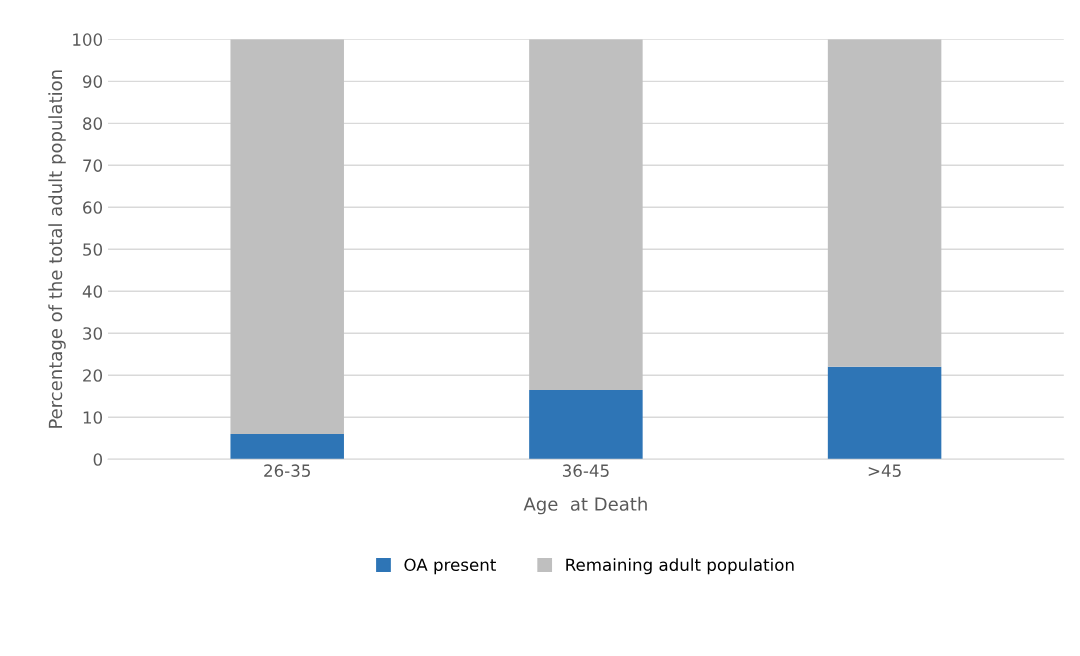 This screenshot has width=1080, height=656. I want to click on x-tick-label: 26-35, so click(287, 470).